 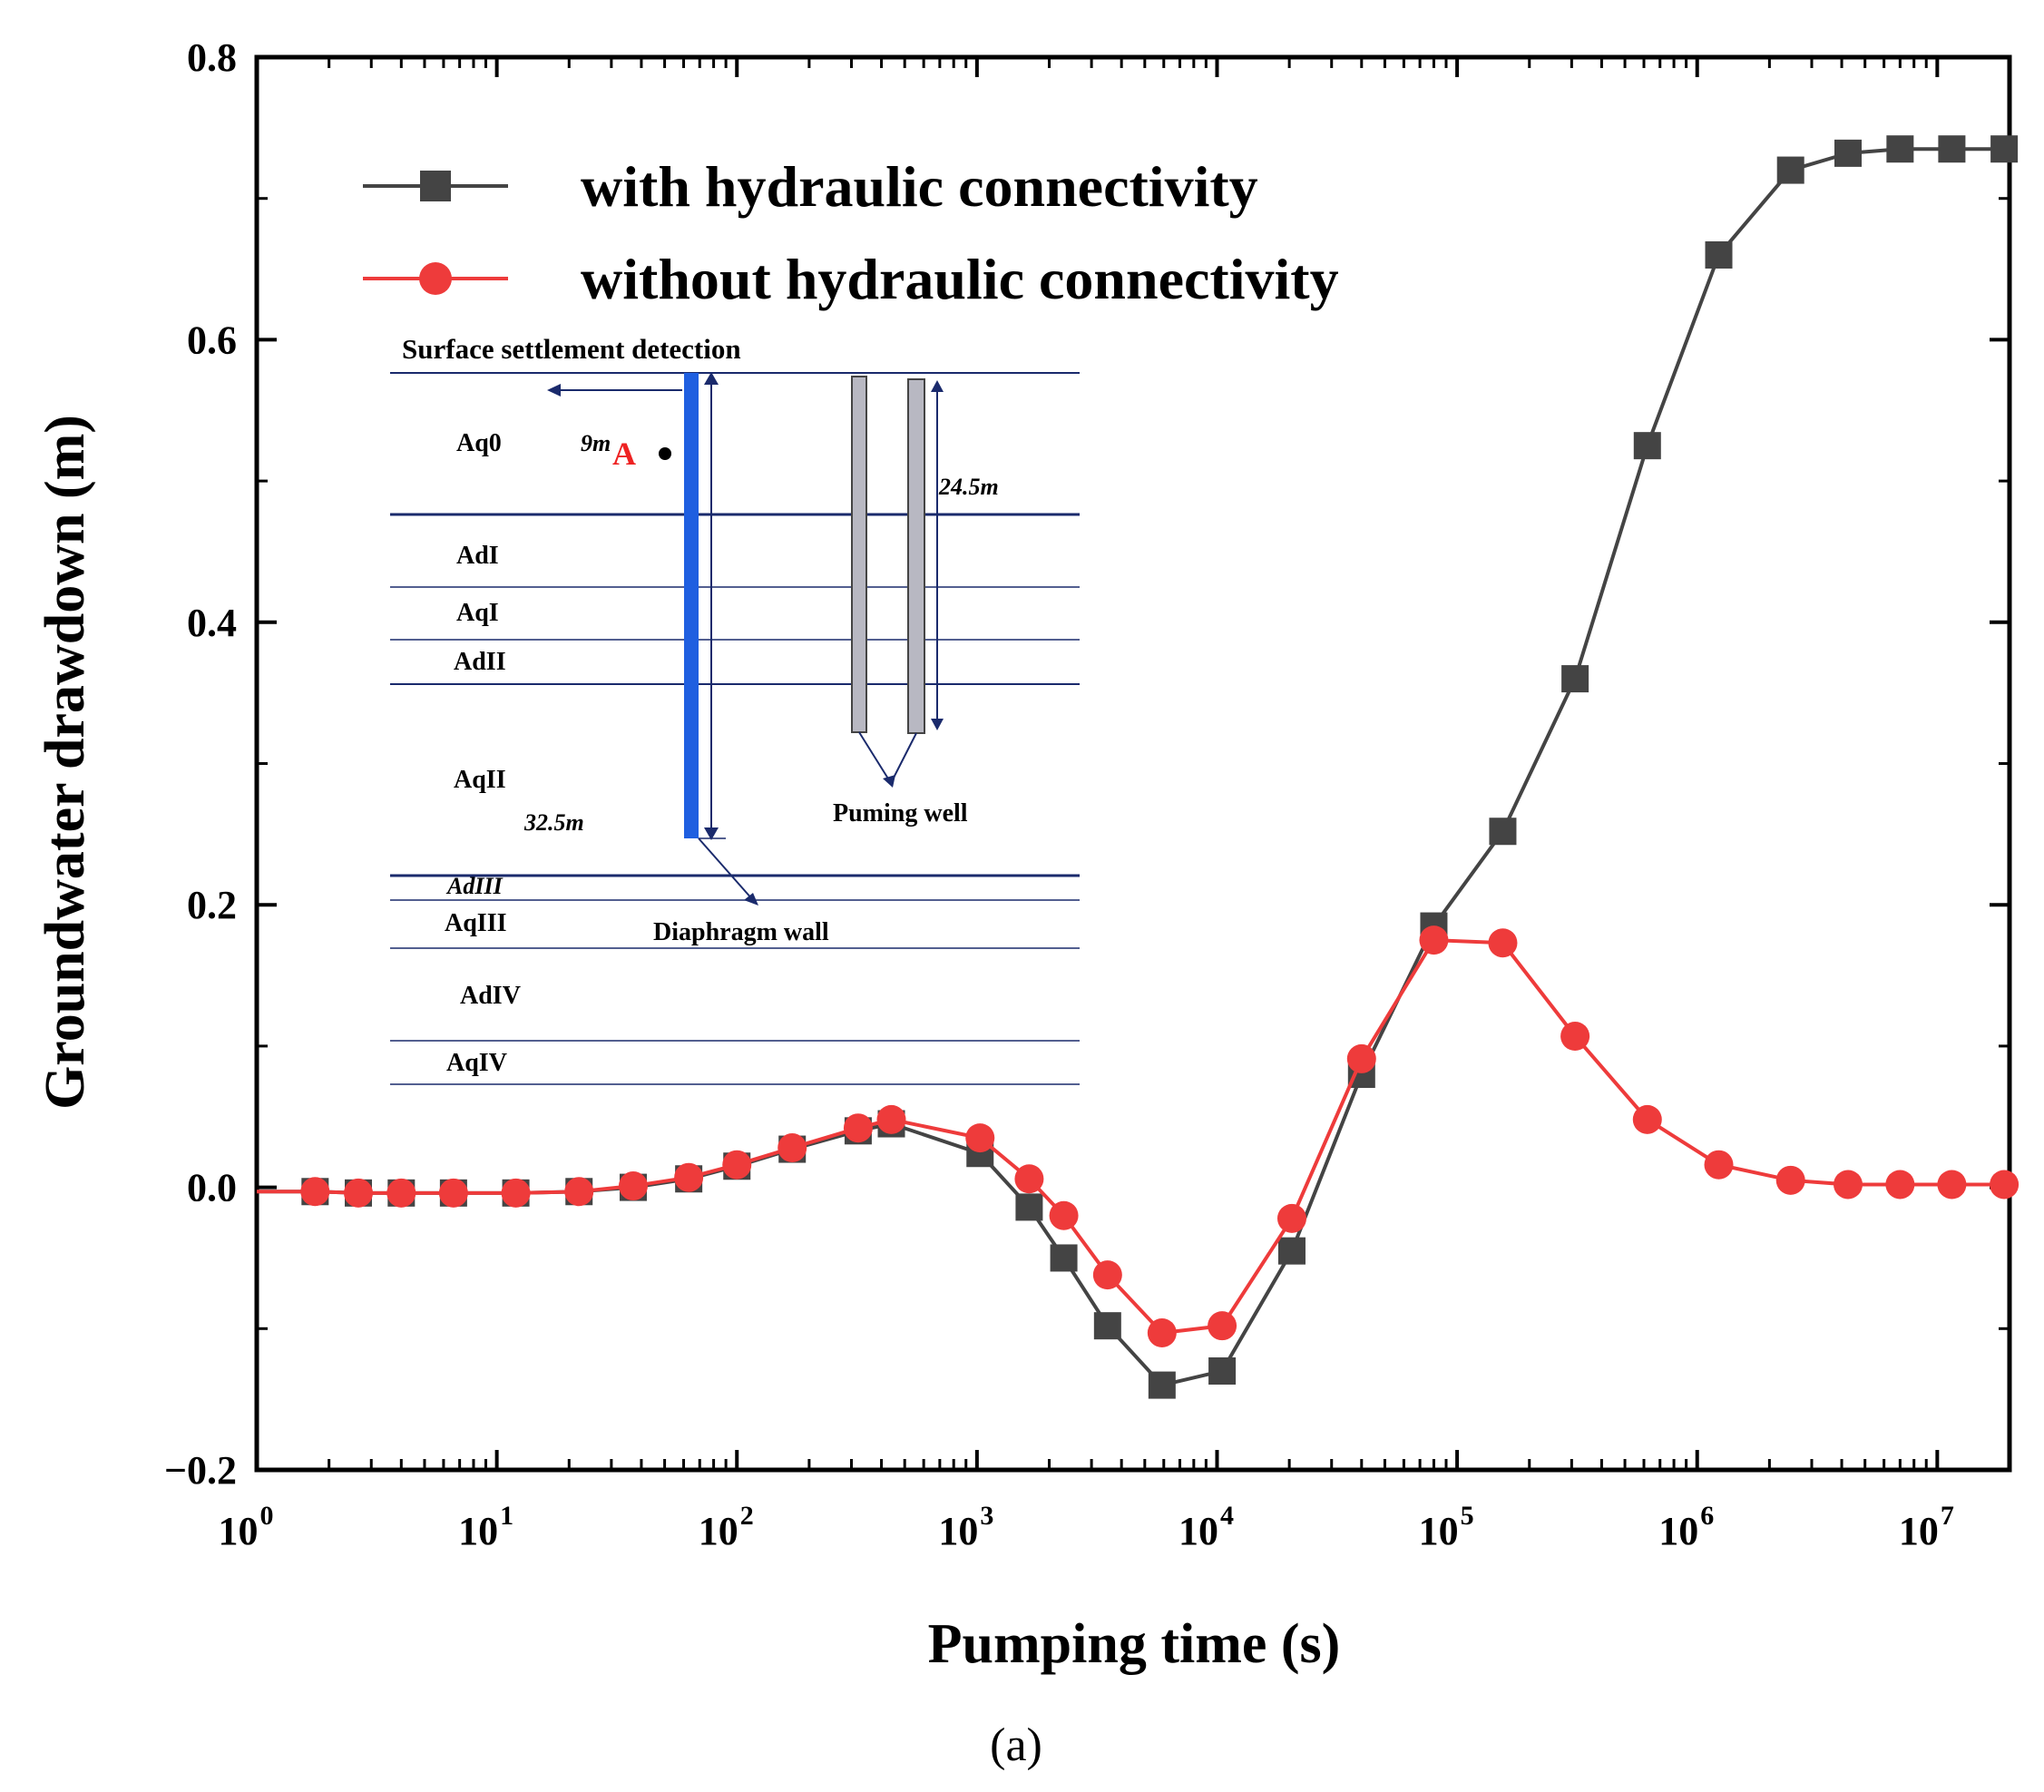 I want to click on figure-caption: (a), so click(x=1016, y=1745).